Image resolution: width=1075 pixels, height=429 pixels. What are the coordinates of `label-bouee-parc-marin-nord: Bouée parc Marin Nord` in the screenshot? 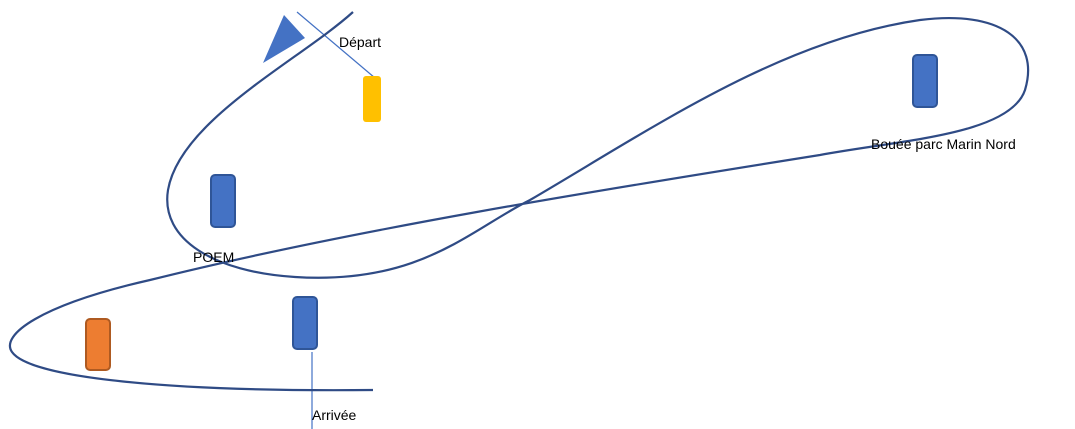 It's located at (943, 144).